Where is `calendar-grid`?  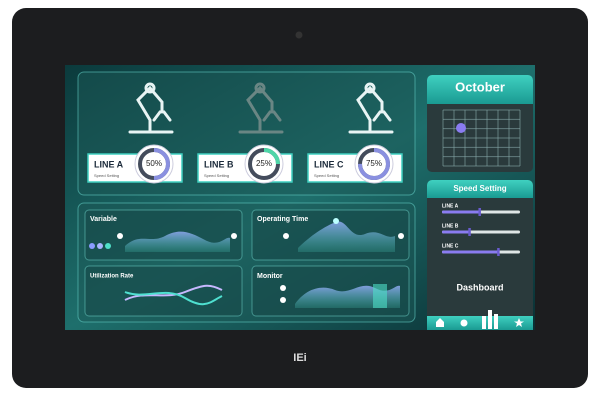
calendar-grid is located at coordinates (481, 138).